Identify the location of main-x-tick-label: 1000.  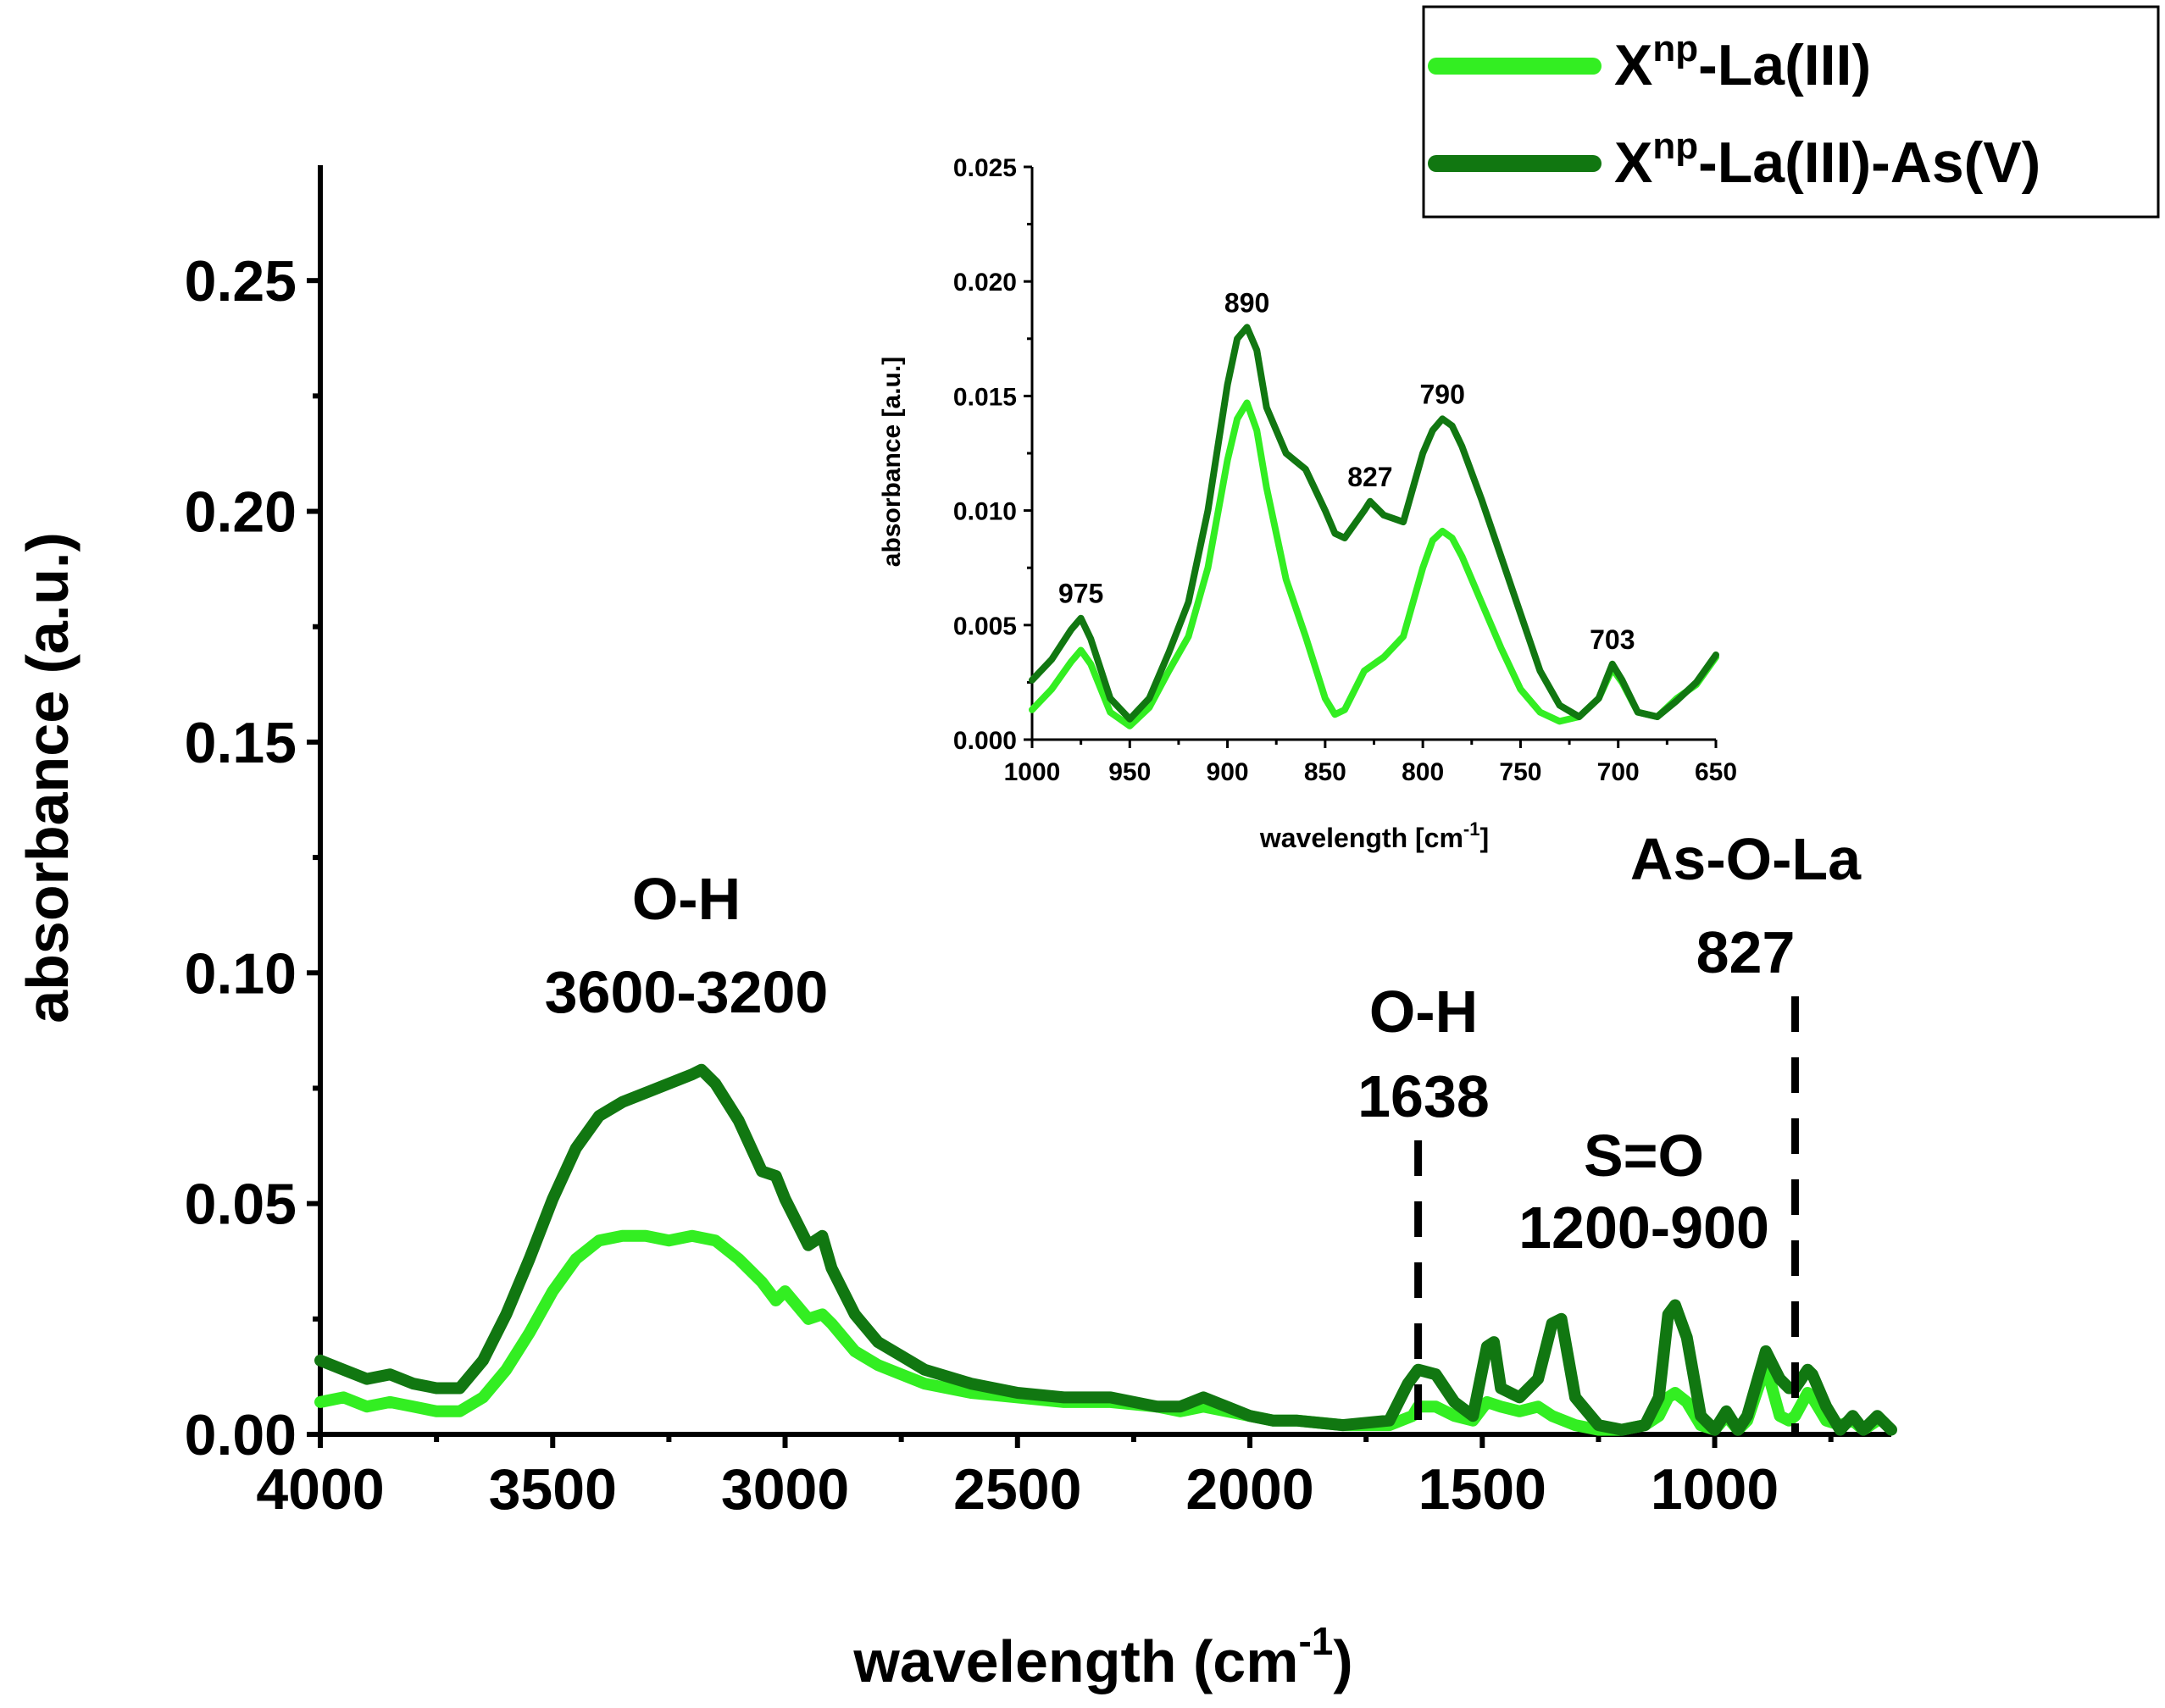
(1715, 1489).